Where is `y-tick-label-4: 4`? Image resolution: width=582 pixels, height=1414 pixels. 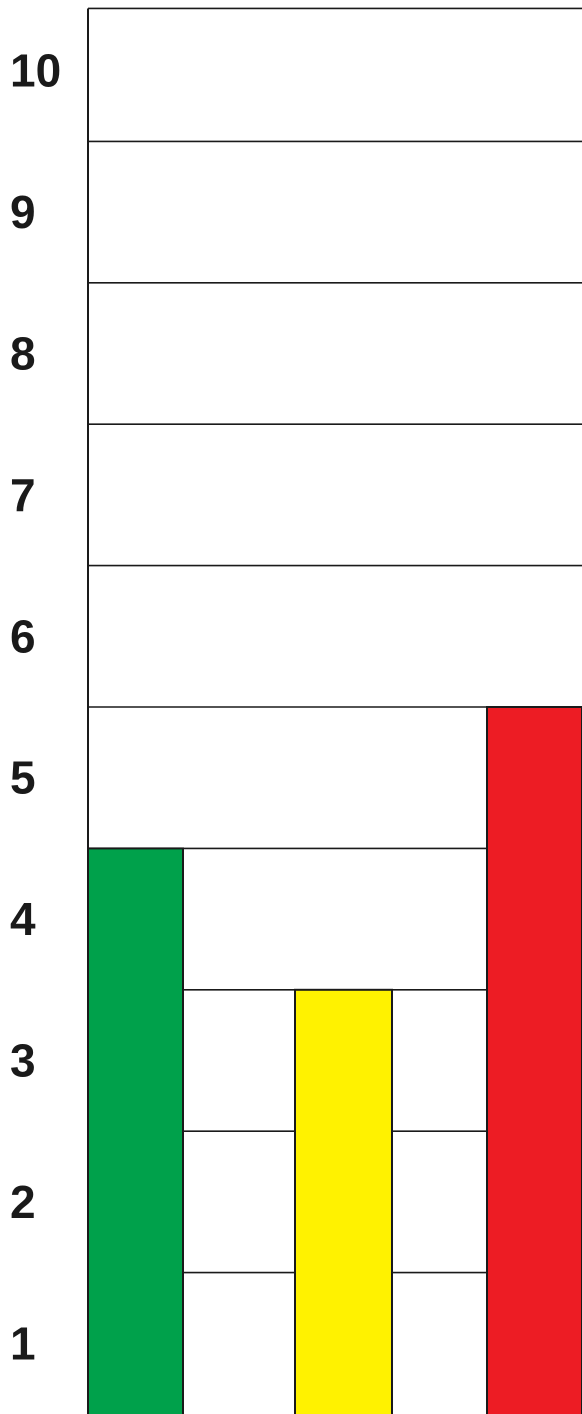
y-tick-label-4: 4 is located at coordinates (23, 919).